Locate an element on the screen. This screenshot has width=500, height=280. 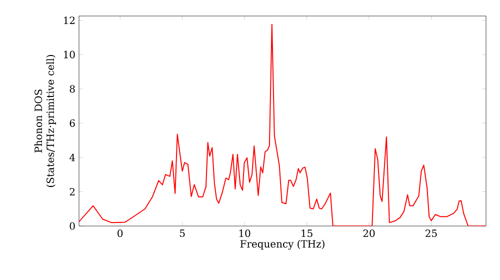
y-tick-label: 2 is located at coordinates (72, 192).